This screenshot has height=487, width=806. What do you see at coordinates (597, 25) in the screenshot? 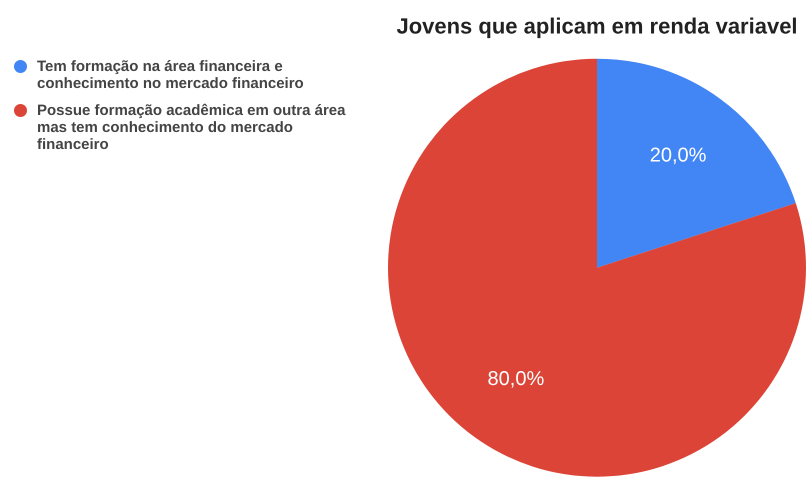
I see `chart-title: Jovens que aplicam em renda variavel` at bounding box center [597, 25].